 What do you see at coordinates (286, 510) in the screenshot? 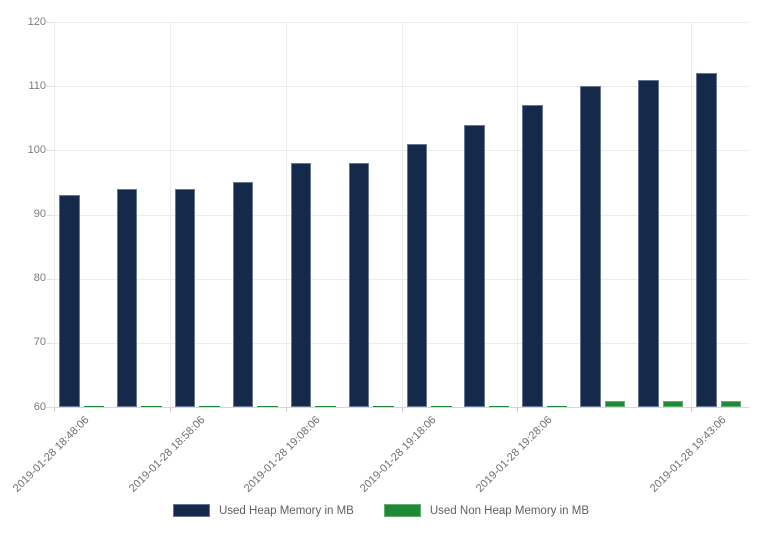
I see `heap-memory-legend-label: Used Heap Memory in MB` at bounding box center [286, 510].